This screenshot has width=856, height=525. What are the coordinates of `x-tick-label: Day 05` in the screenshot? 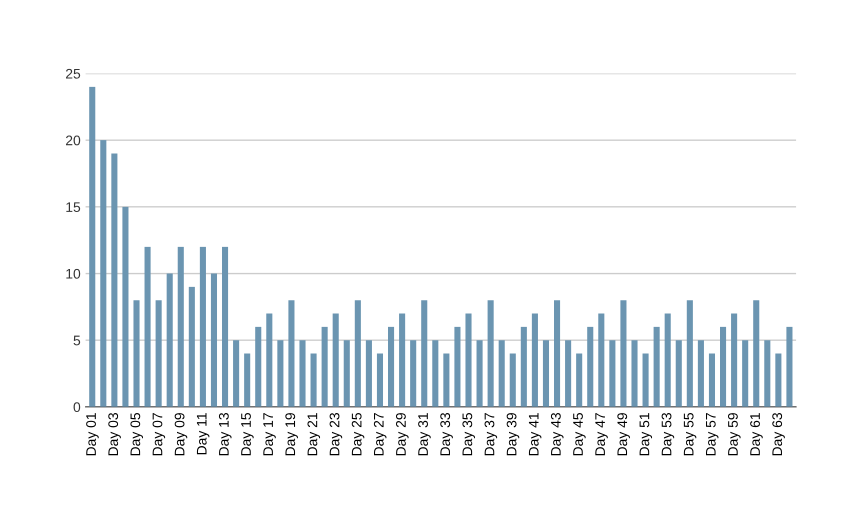 It's located at (136, 434).